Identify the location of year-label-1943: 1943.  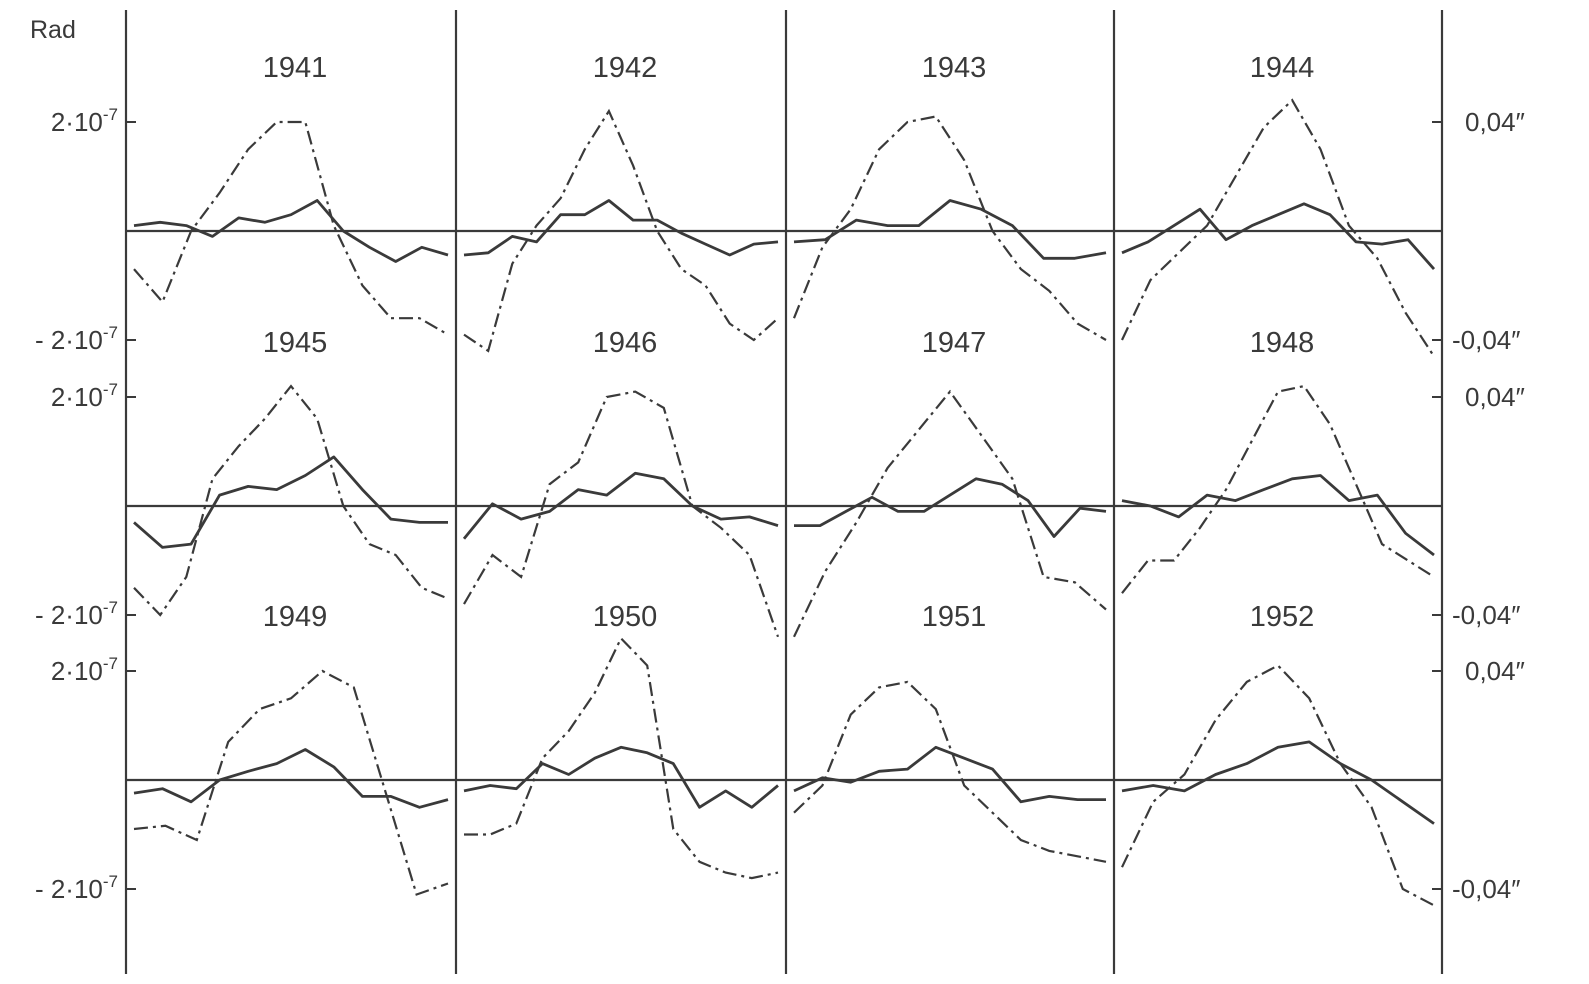
(954, 68).